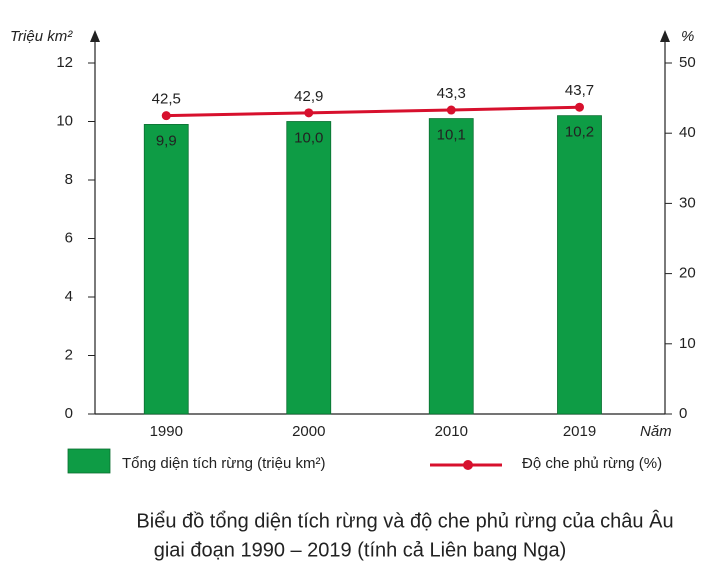 This screenshot has width=716, height=578. I want to click on line-value-label: 42,5, so click(166, 99).